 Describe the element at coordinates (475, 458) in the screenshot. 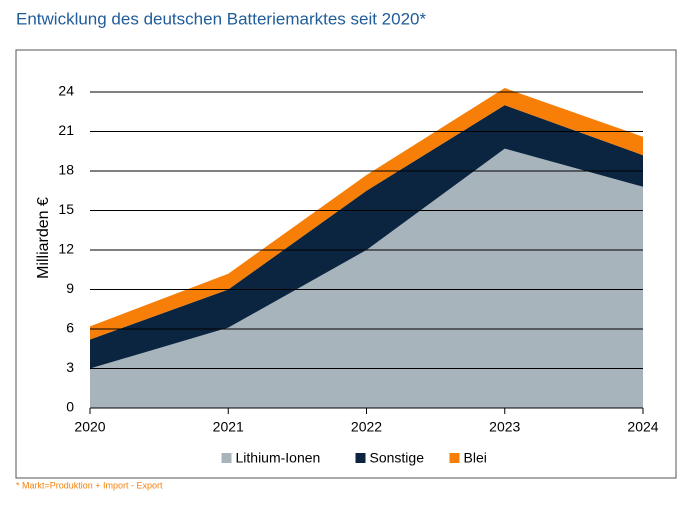

I see `legend-label: Blei` at that location.